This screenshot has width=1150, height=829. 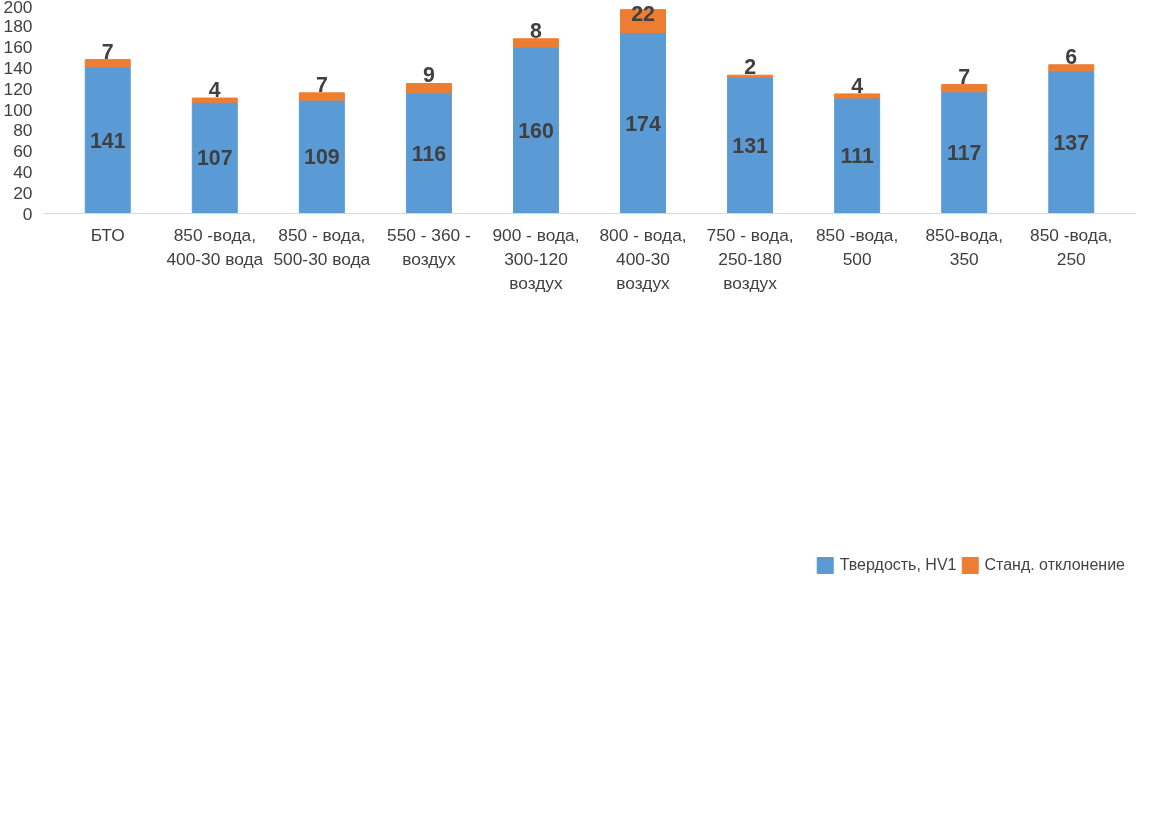 I want to click on data-label: 6, so click(x=1071, y=56).